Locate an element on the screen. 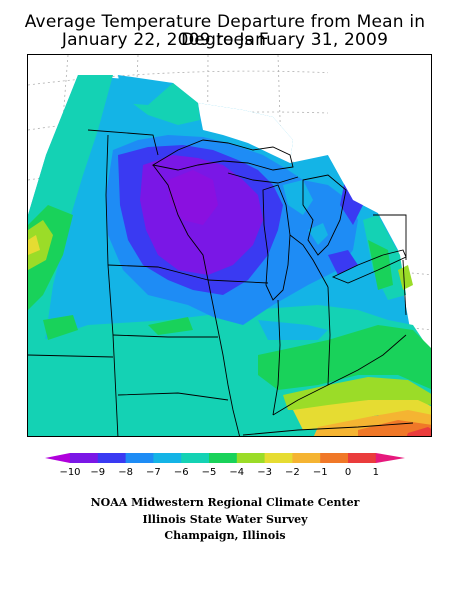 Image resolution: width=450 pixels, height=600 pixels. legend-tick-label: −1 is located at coordinates (320, 472).